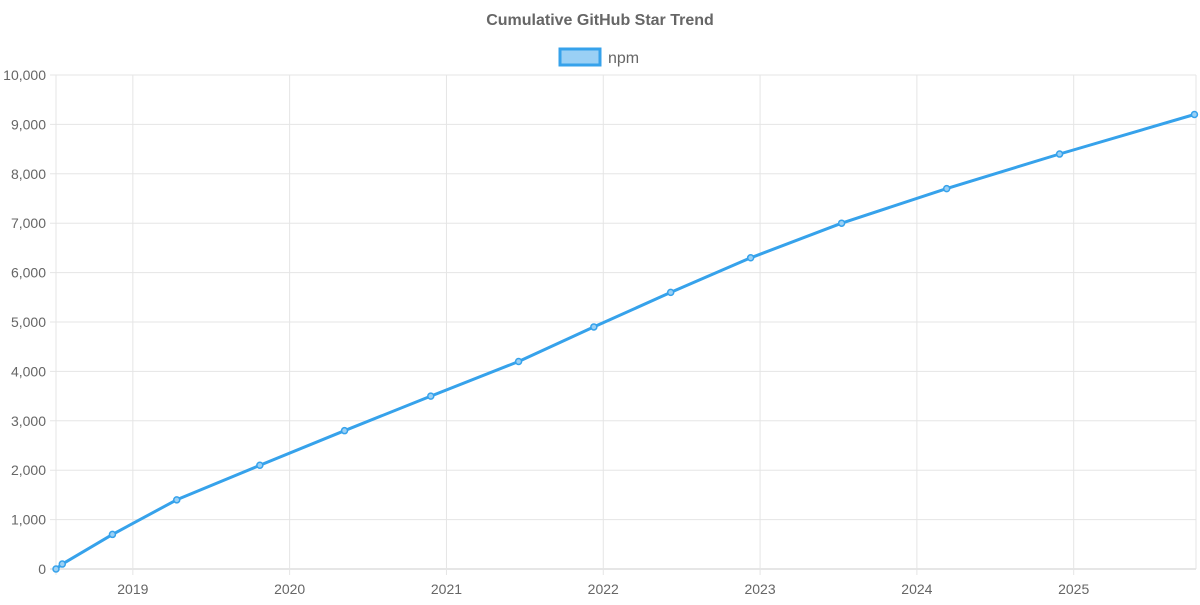 The width and height of the screenshot is (1200, 605). What do you see at coordinates (28, 470) in the screenshot?
I see `y-tick-label: 2,000` at bounding box center [28, 470].